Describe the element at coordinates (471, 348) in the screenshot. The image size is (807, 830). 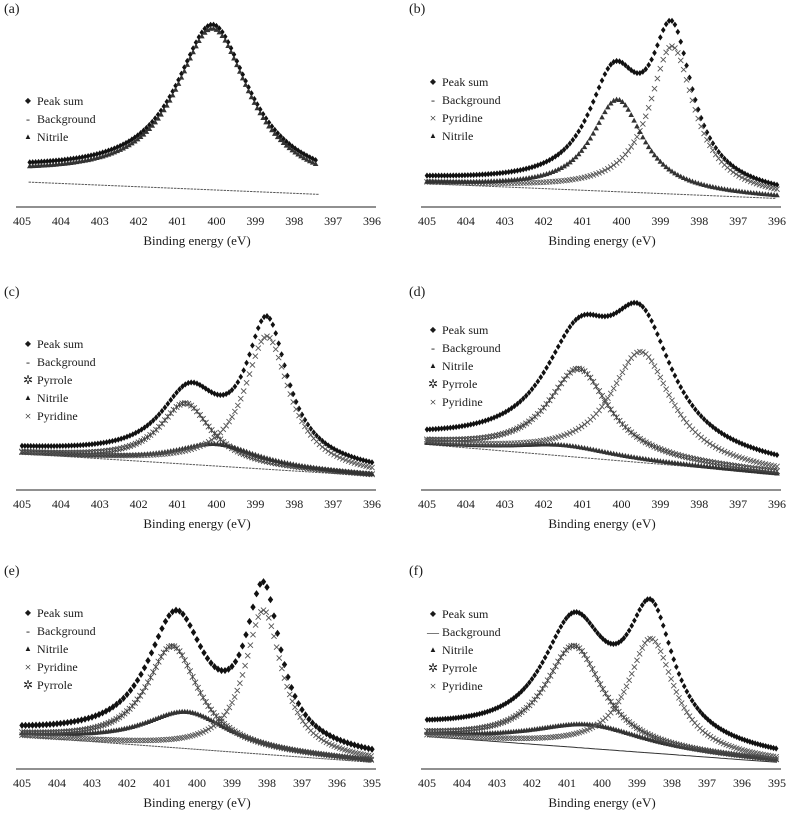
I see `legend-label: Background` at that location.